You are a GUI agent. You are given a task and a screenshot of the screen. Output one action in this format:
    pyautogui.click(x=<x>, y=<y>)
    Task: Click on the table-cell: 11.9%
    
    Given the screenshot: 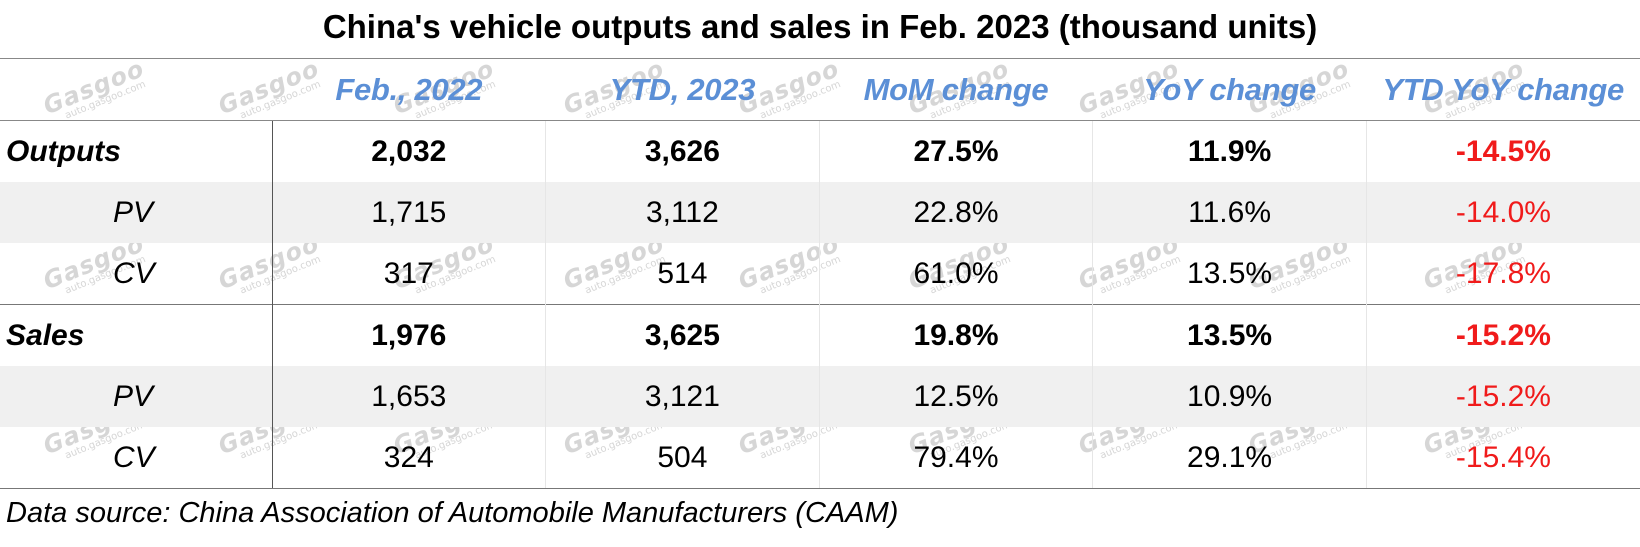 What is the action you would take?
    pyautogui.click(x=1229, y=151)
    